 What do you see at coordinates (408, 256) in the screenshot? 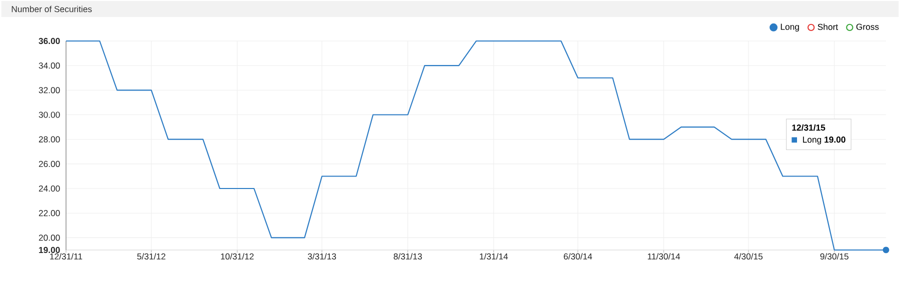
I see `x-tick-label: 8/31/13` at bounding box center [408, 256].